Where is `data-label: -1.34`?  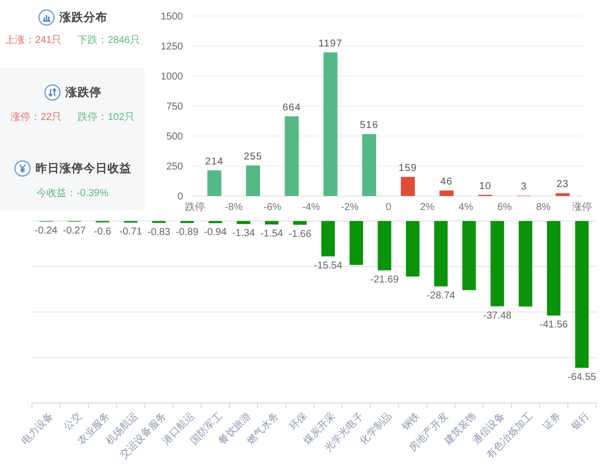 data-label: -1.34 is located at coordinates (244, 234).